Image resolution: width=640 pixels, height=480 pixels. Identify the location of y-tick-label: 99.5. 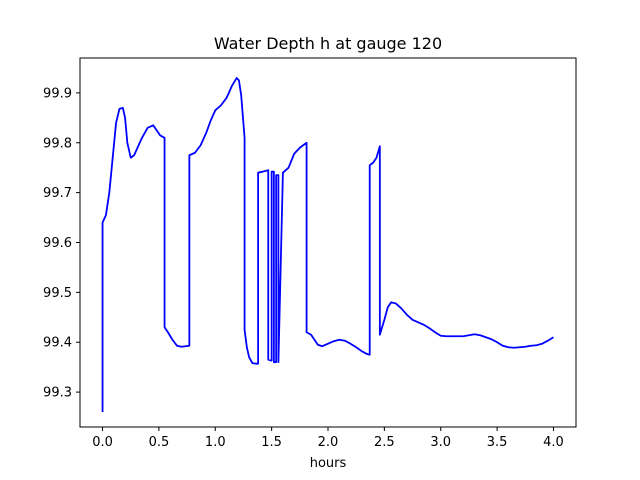
(57, 293).